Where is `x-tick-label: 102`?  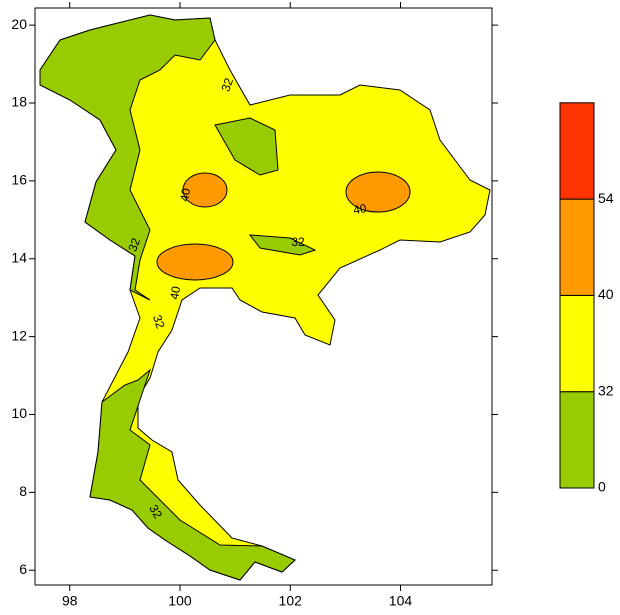 x-tick-label: 102 is located at coordinates (291, 601).